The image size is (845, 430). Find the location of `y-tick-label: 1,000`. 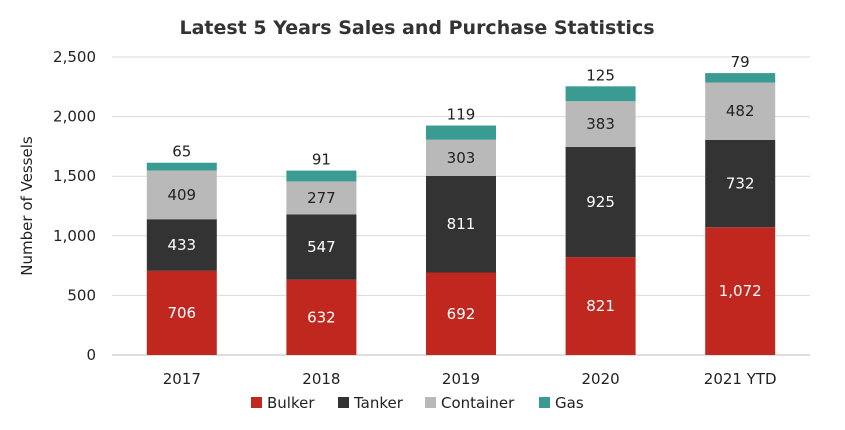

y-tick-label: 1,000 is located at coordinates (74, 236).